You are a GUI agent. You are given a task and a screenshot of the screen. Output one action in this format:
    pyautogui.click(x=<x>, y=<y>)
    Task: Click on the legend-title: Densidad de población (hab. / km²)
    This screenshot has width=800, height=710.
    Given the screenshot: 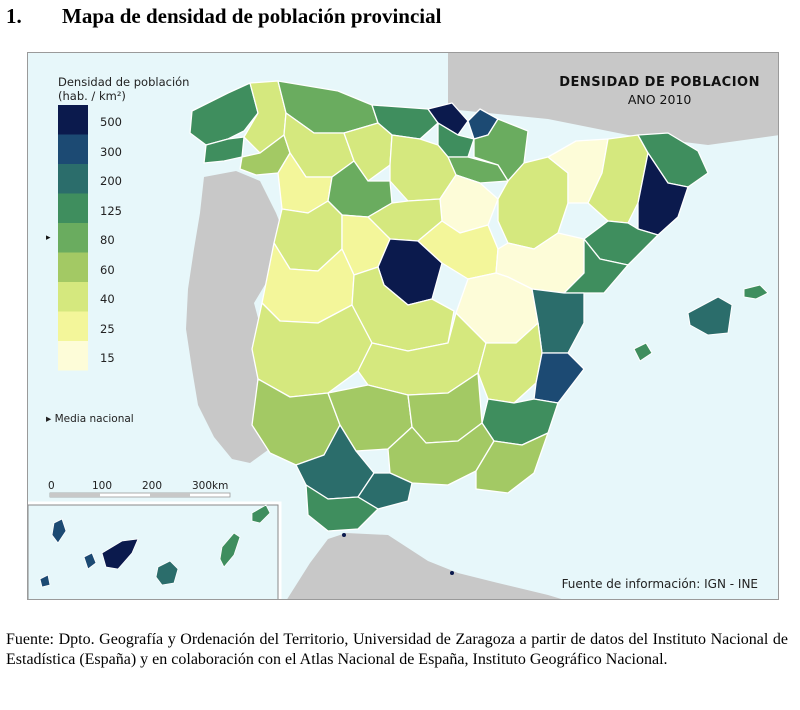 What is the action you would take?
    pyautogui.click(x=123, y=89)
    